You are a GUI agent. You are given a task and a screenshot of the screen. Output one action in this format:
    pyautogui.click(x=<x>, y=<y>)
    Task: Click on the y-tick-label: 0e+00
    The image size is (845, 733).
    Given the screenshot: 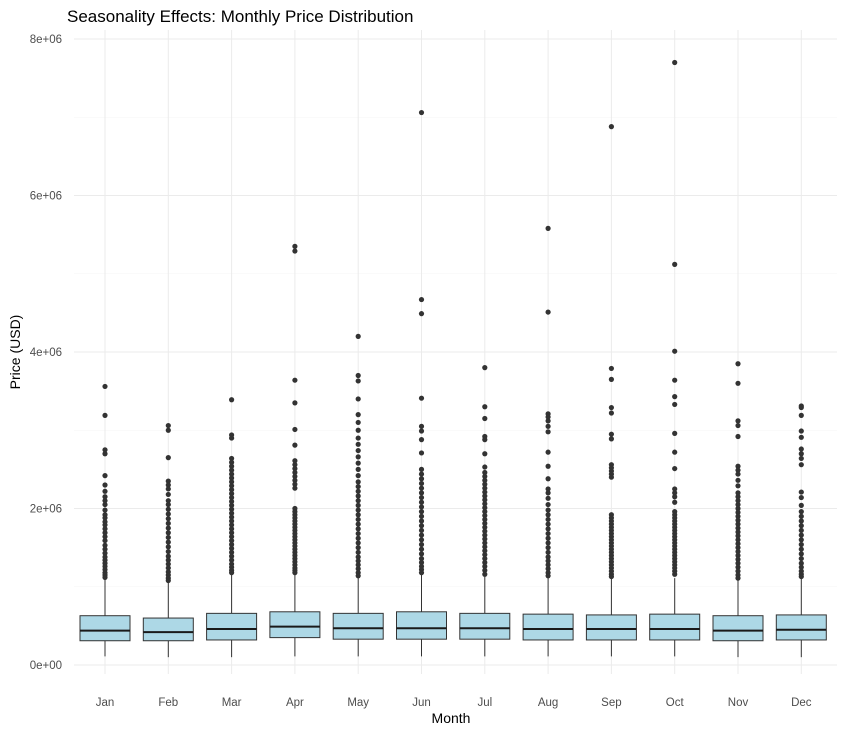 What is the action you would take?
    pyautogui.click(x=46, y=666)
    